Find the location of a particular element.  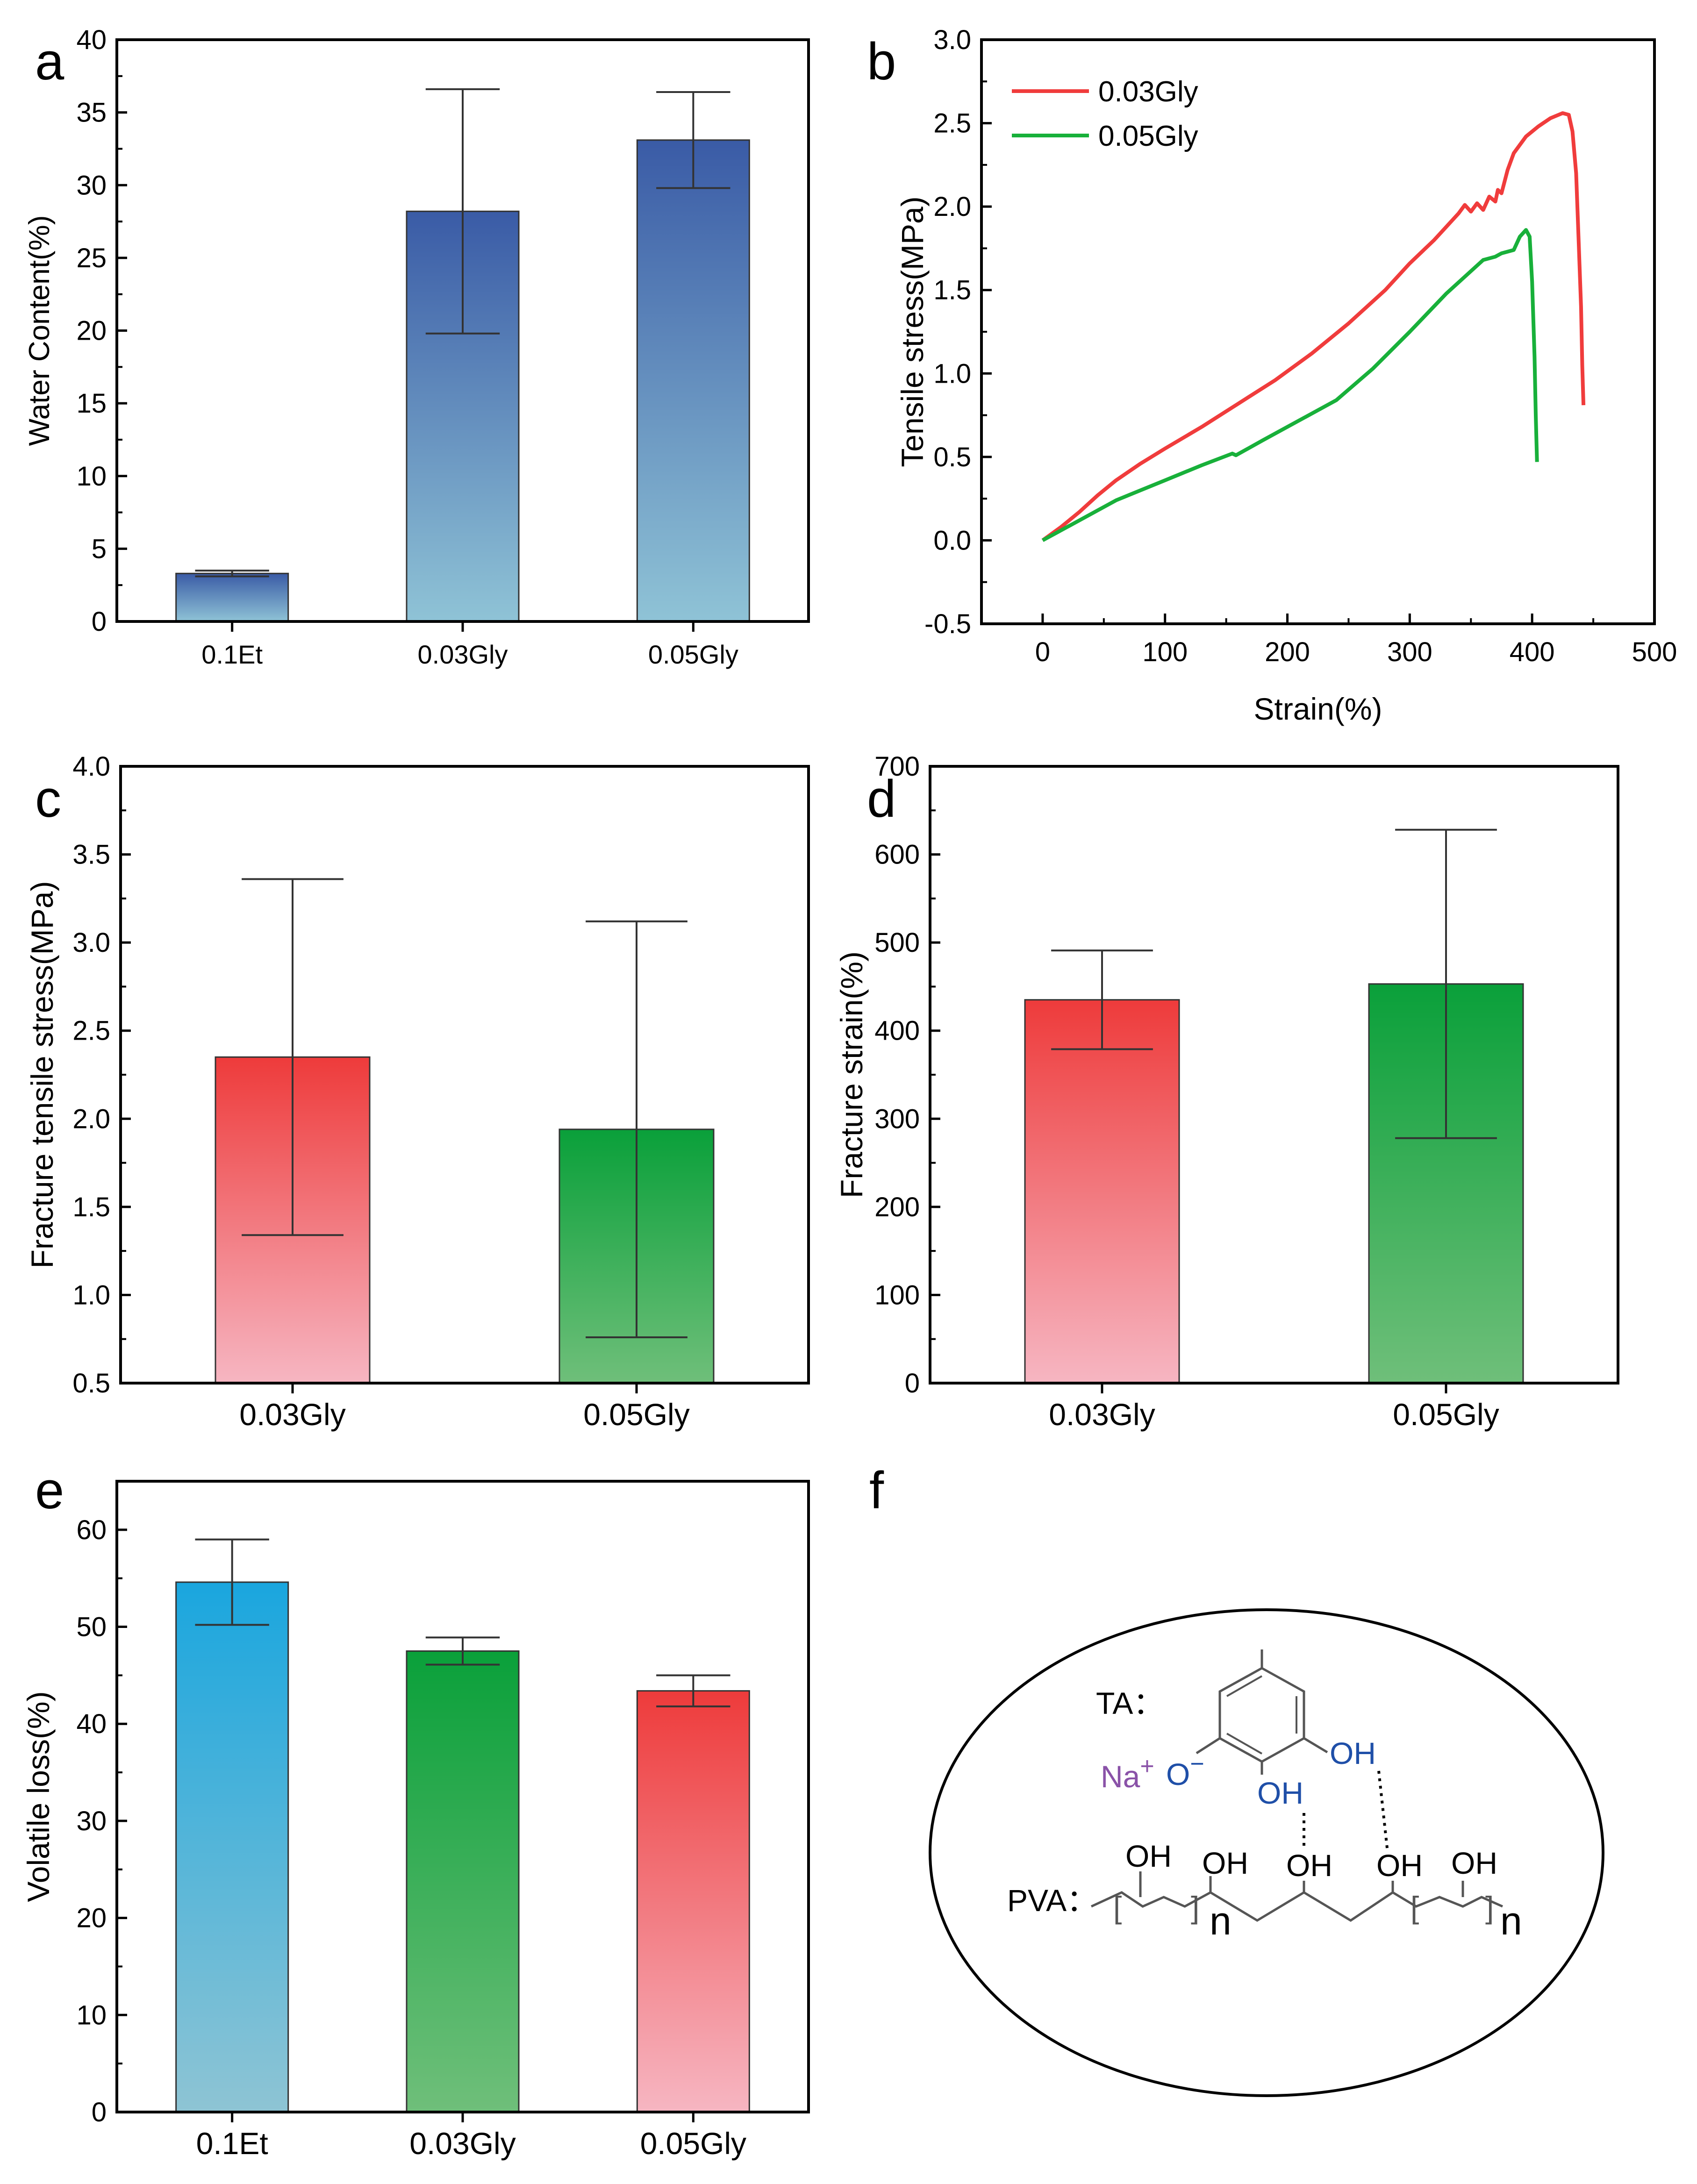

x-axis-label: Strain(%) is located at coordinates (1317, 709).